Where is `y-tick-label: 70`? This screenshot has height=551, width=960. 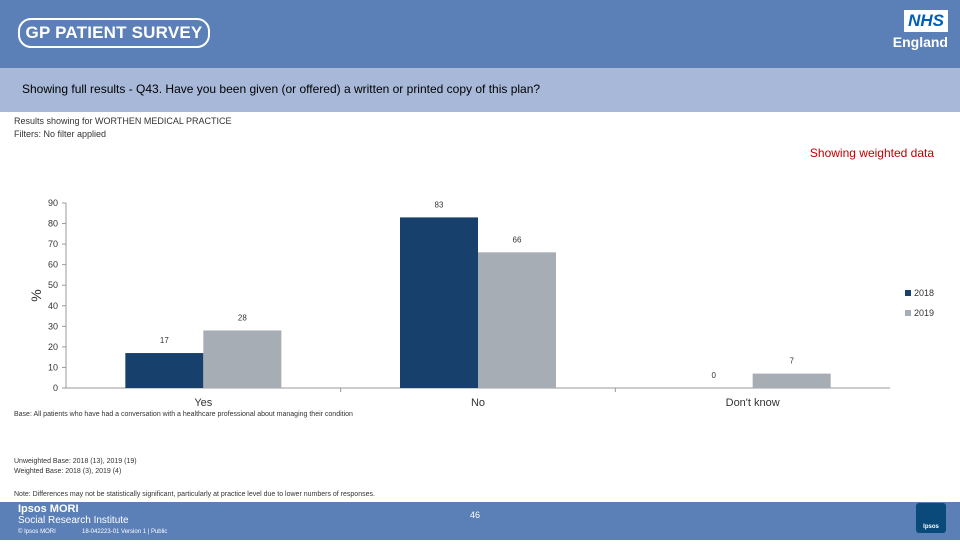 y-tick-label: 70 is located at coordinates (53, 244).